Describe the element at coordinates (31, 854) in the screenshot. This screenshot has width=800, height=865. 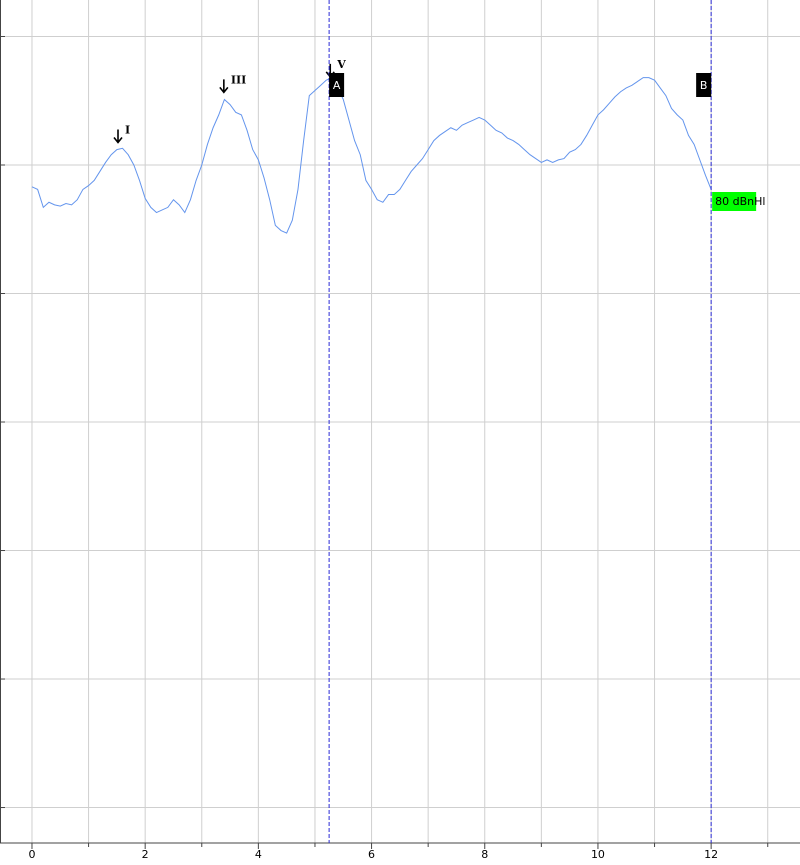
I see `x-tick-label: 0` at that location.